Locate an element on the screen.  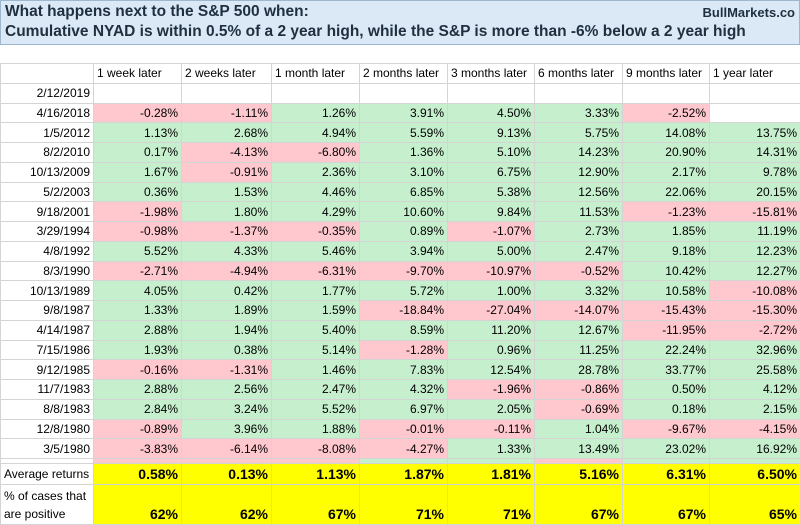
return-cell: 1.85% is located at coordinates (666, 232).